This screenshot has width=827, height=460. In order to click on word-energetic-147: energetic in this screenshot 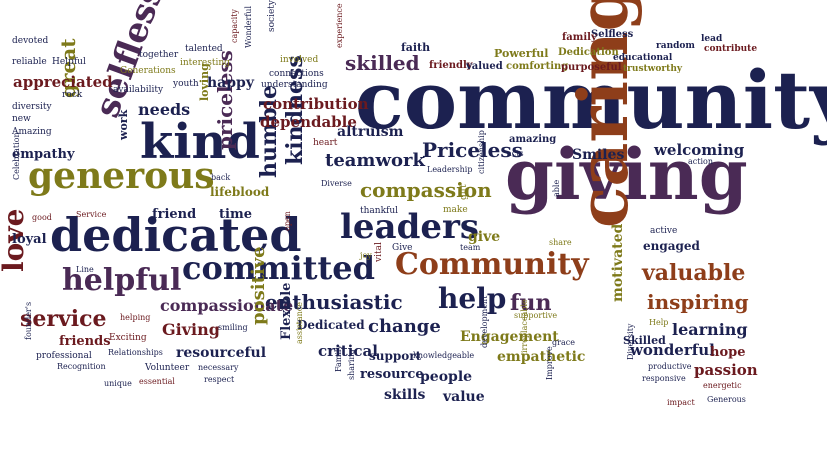, I will do `click(722, 385)`.